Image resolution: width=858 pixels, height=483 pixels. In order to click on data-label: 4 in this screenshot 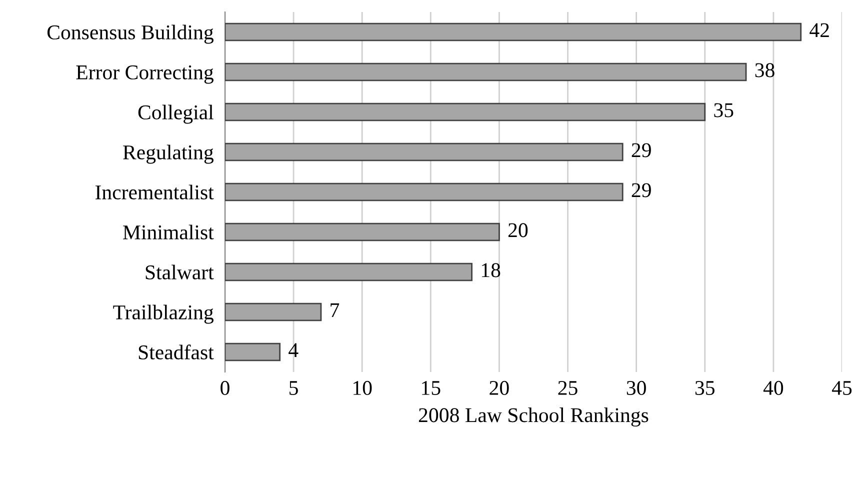, I will do `click(293, 350)`.